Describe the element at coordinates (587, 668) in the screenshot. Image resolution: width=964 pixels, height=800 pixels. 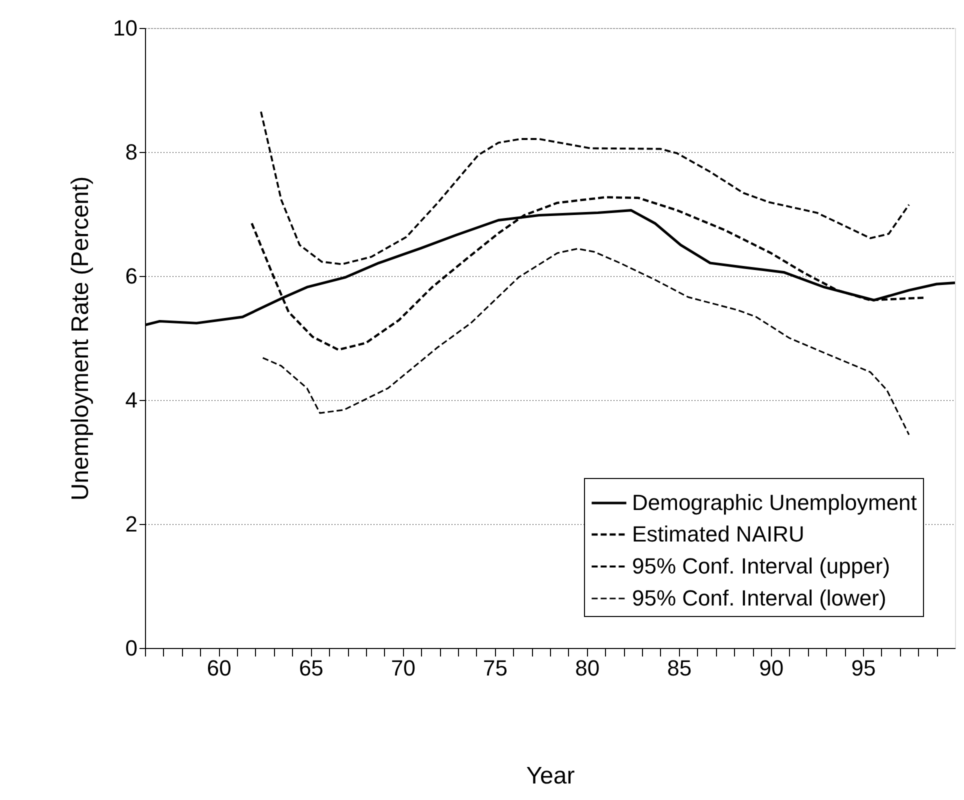
I see `x-tick-label: 80` at that location.